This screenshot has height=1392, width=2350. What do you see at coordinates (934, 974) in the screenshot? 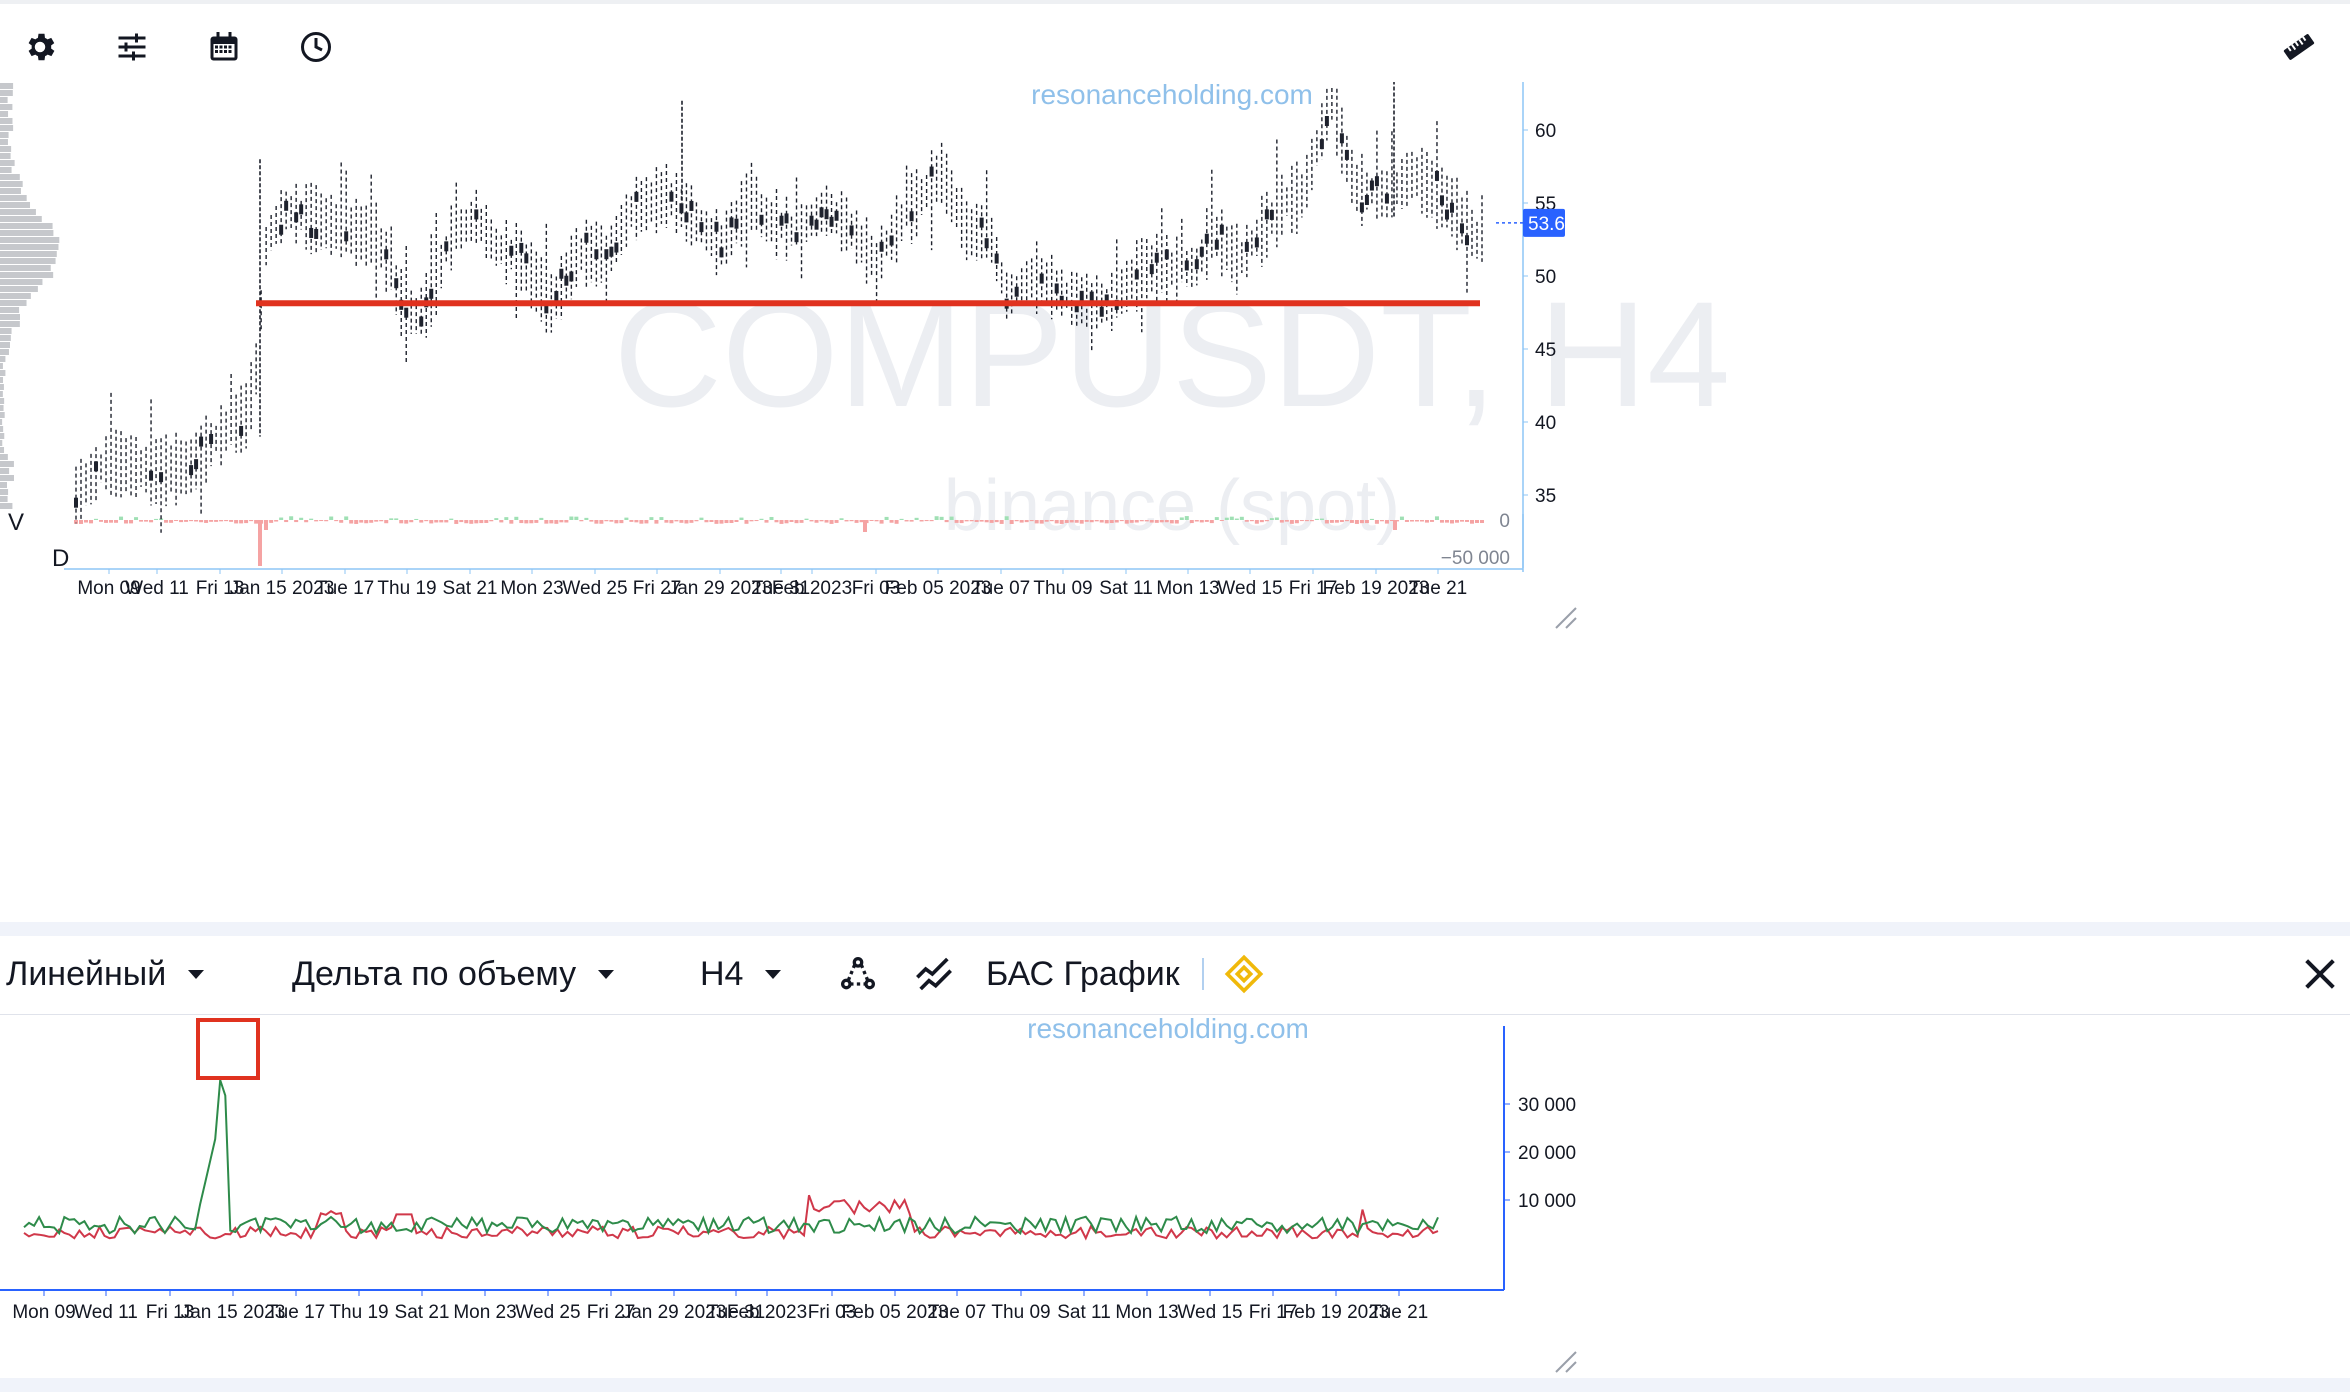
I see `compare-icon` at bounding box center [934, 974].